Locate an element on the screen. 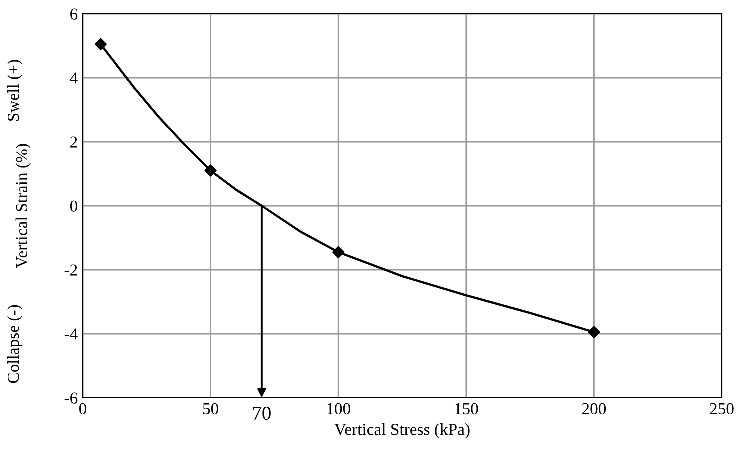 The image size is (738, 459). x-tick-label: 250 is located at coordinates (722, 409).